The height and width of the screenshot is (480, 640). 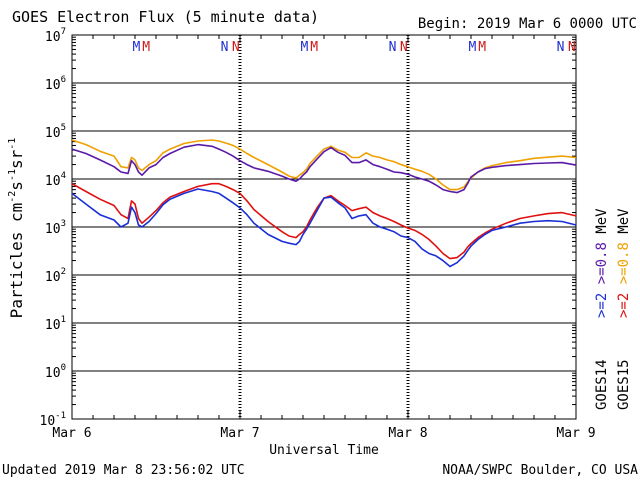 I want to click on y-tick-label-4: 10³, so click(x=55, y=228).